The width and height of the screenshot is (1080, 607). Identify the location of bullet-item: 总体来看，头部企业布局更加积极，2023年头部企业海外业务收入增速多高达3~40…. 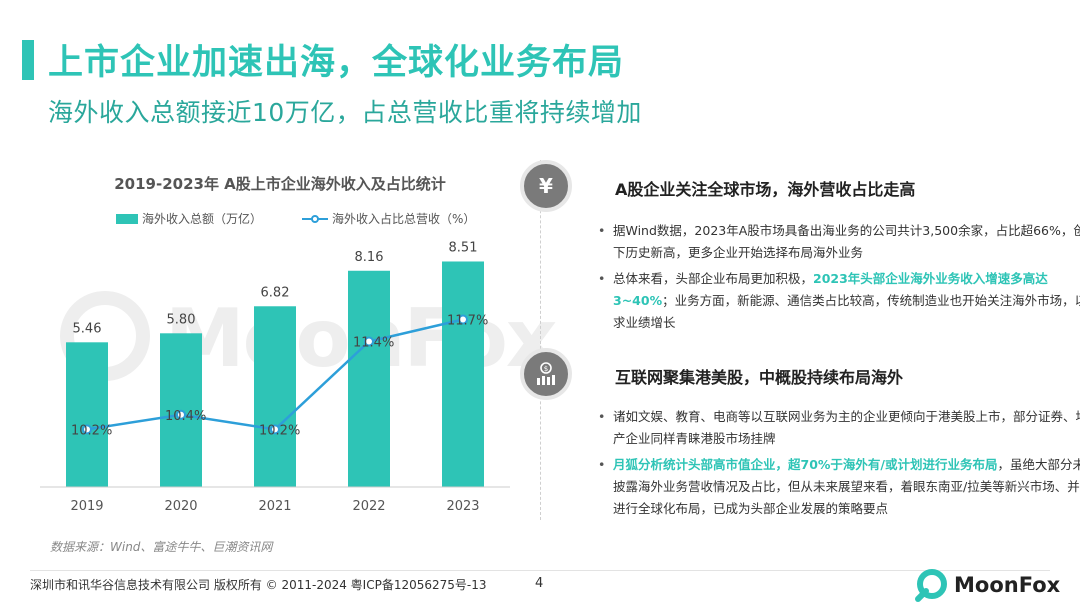
(837, 301).